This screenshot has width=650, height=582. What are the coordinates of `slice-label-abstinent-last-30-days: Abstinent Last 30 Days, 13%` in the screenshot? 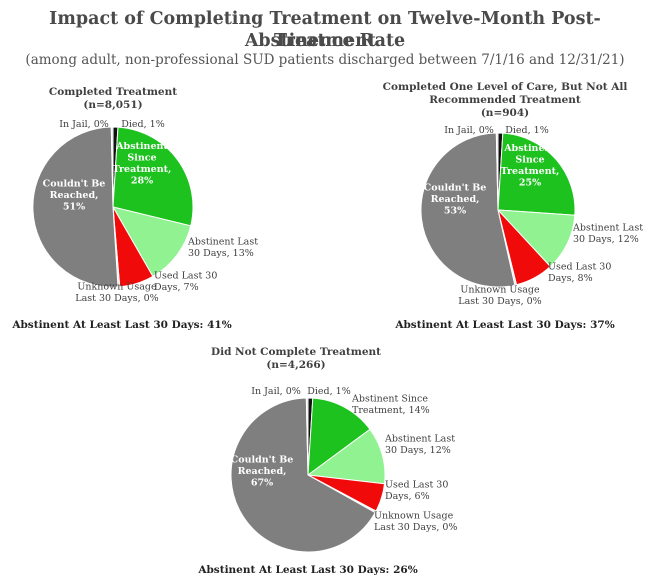 It's located at (222, 247).